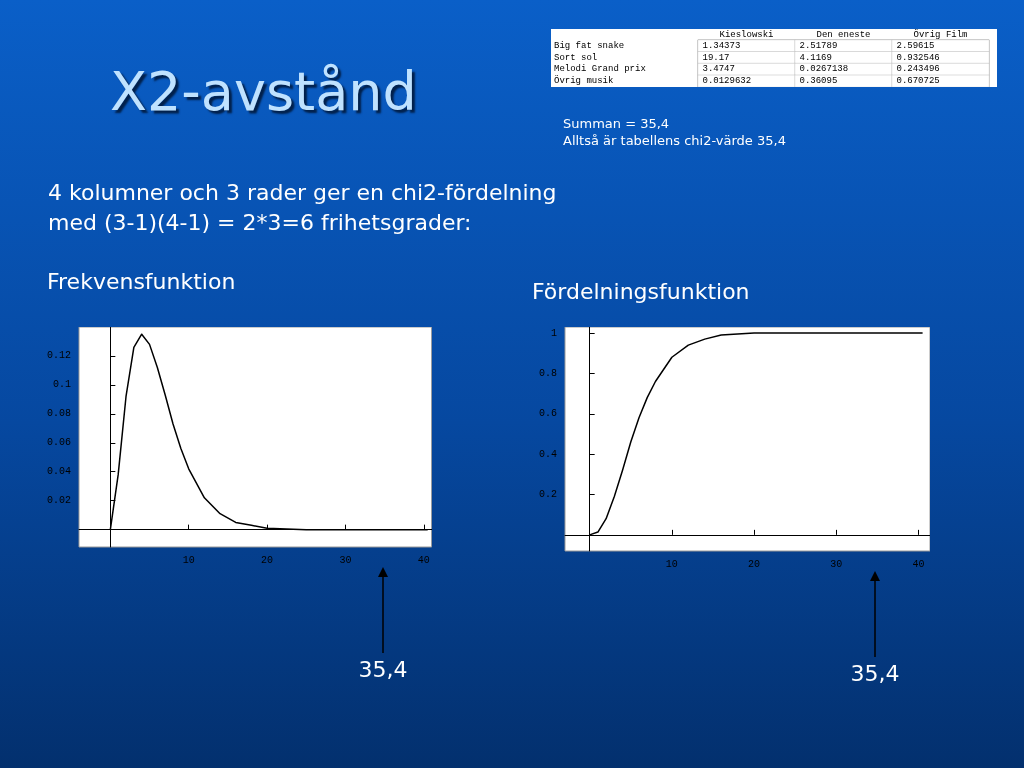  Describe the element at coordinates (547, 454) in the screenshot. I see `y-tick-label: 0.4` at that location.